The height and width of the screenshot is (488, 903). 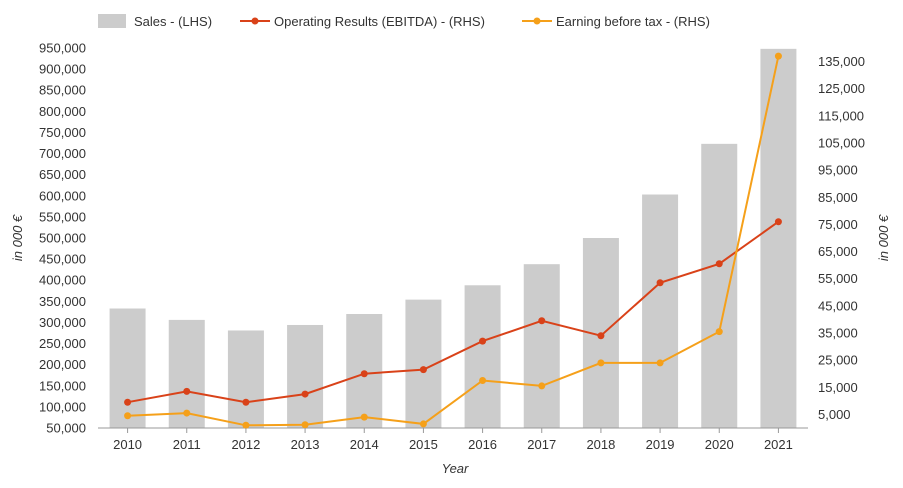 What do you see at coordinates (883, 237) in the screenshot?
I see `right-axis-title: in 000 €` at bounding box center [883, 237].